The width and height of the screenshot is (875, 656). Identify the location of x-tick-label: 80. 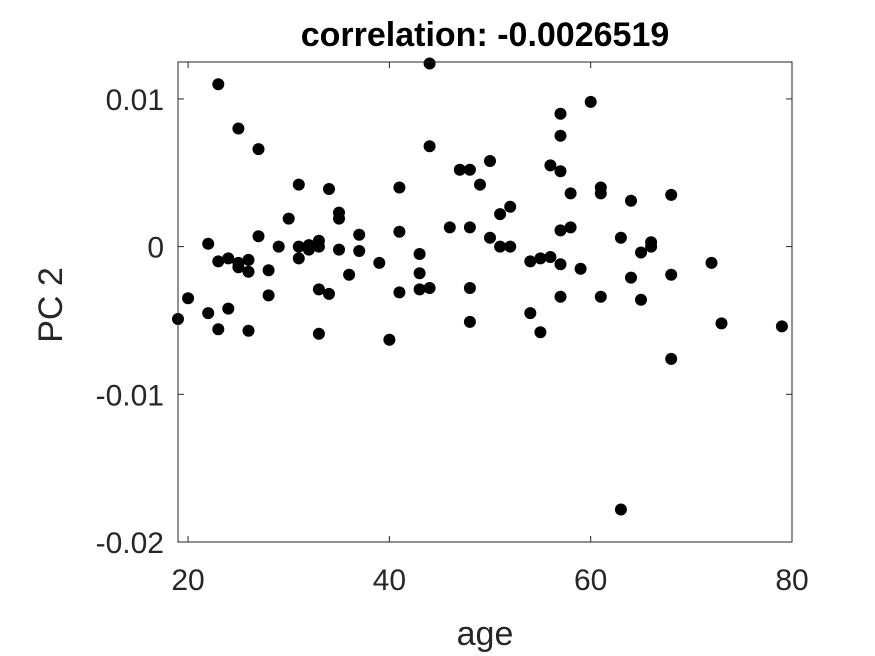
(791, 580).